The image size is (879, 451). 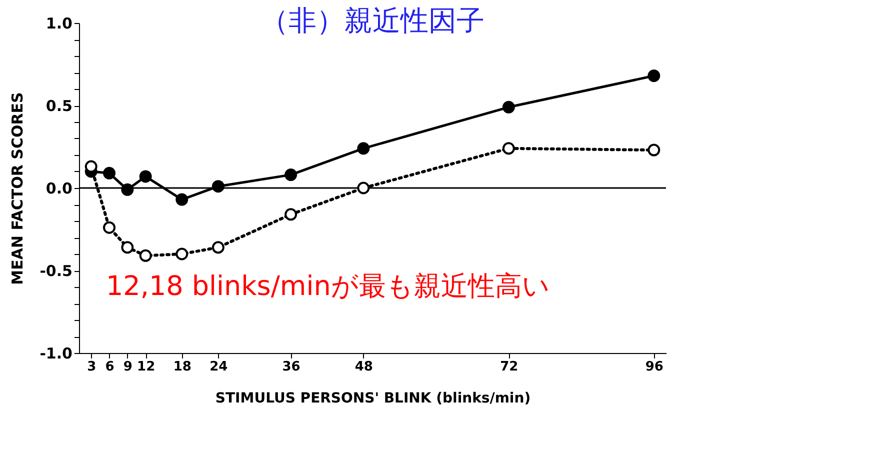 I want to click on y-tick-label: 0.5, so click(x=59, y=106).